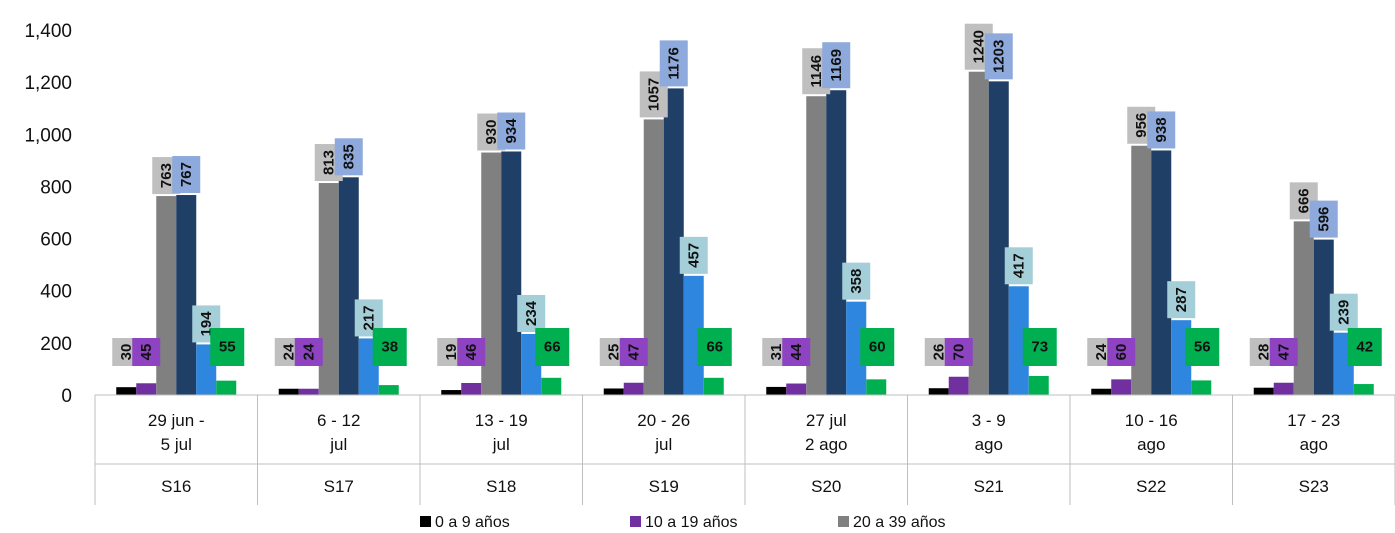  I want to click on y-tick-label: 1,000, so click(48, 135).